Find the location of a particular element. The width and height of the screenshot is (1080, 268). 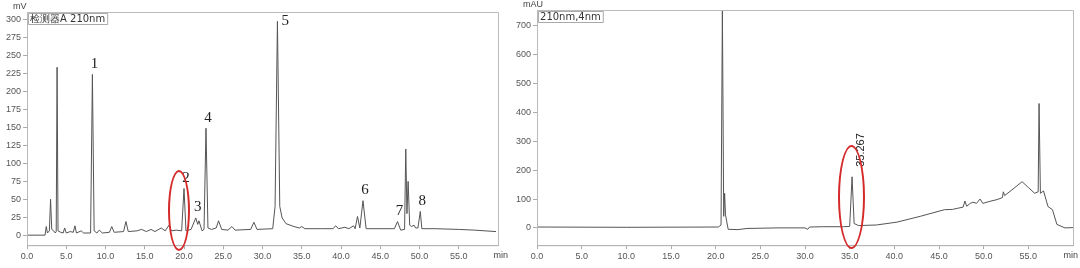

y-tick-label: 50 is located at coordinates (16, 198).